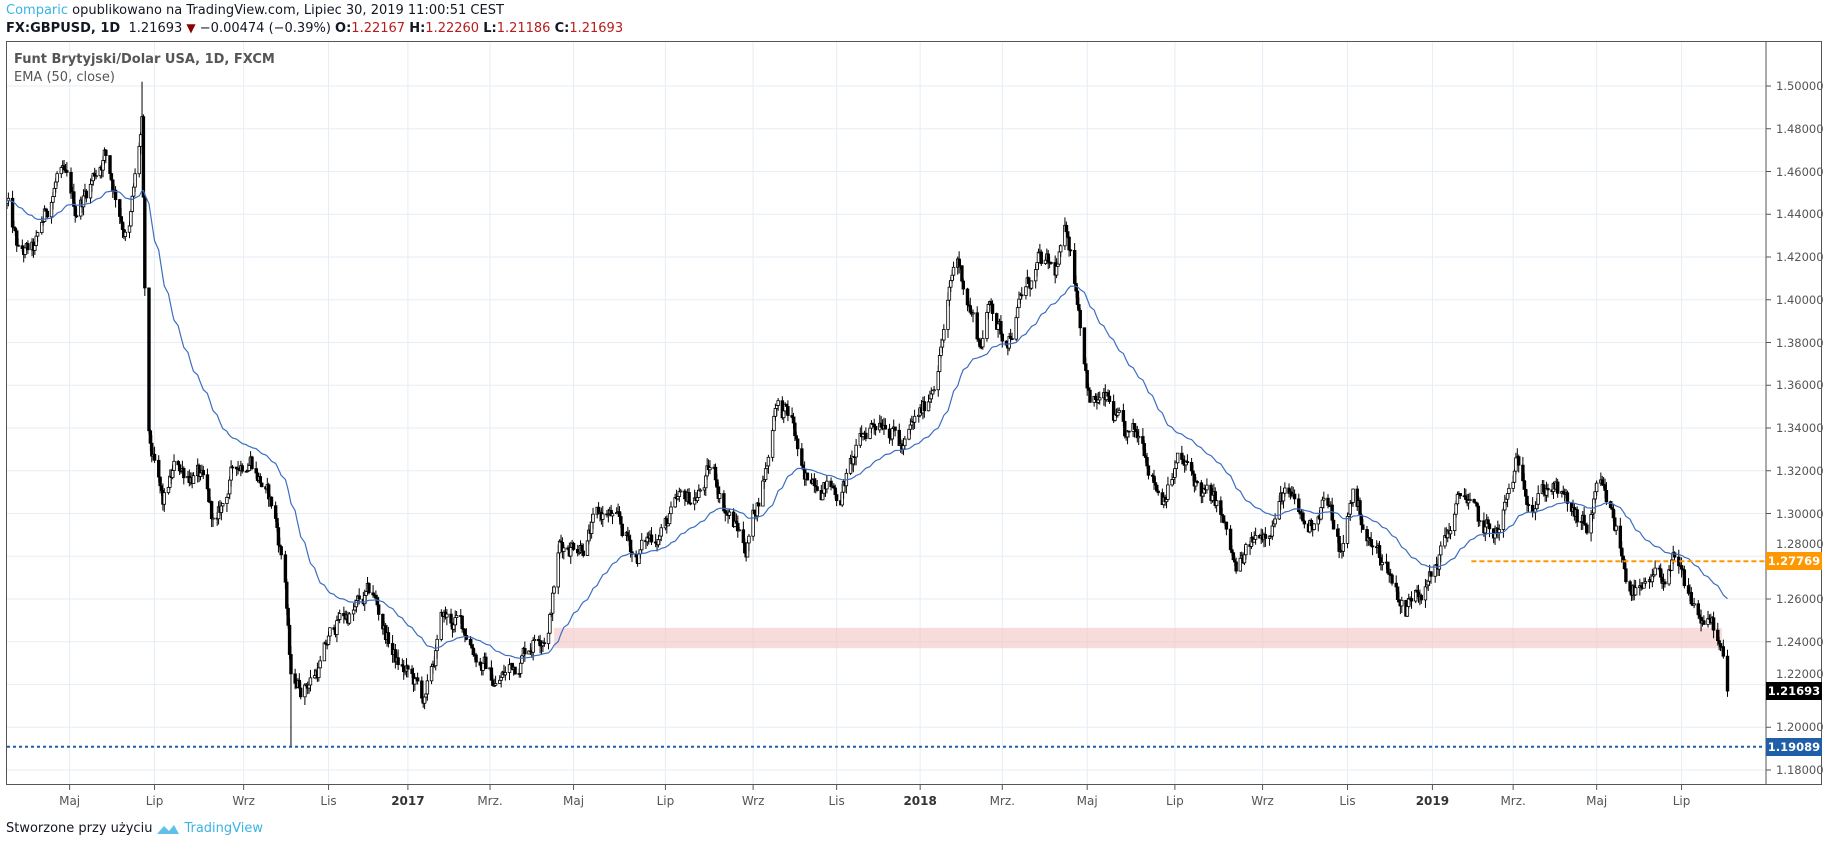  I want to click on down-arrow-icon: ▼, so click(191, 28).